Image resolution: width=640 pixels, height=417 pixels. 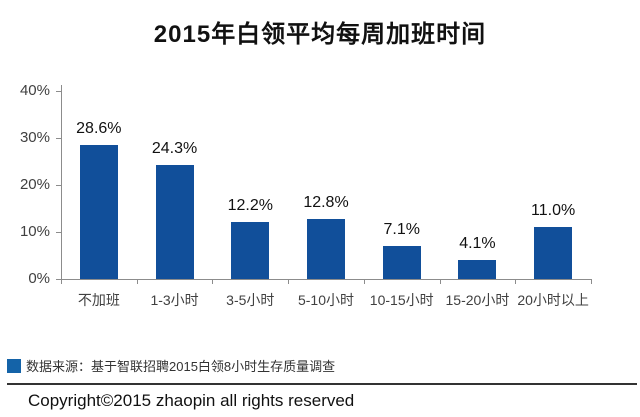 I want to click on x-axis-label: 15-20小时, so click(x=477, y=300).